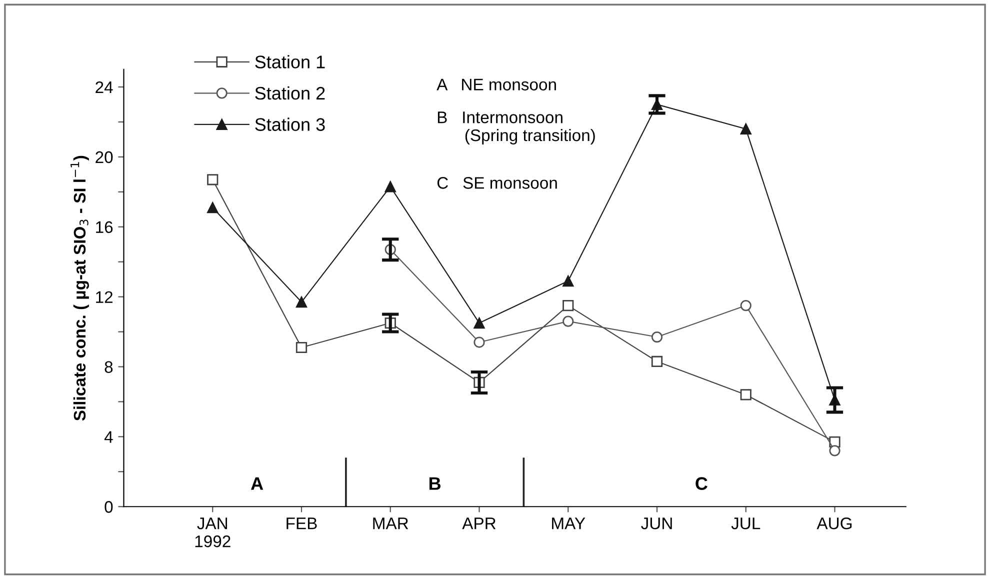  I want to click on y-tick-label: 12, so click(104, 297).